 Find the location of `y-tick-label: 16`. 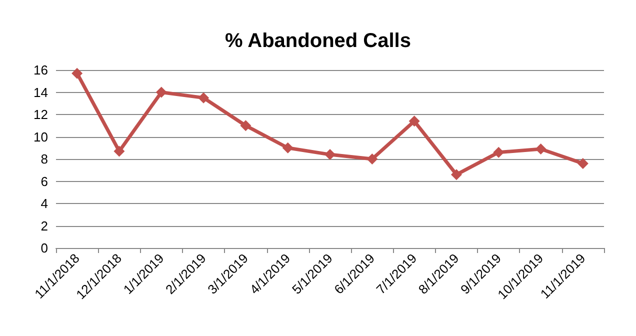

y-tick-label: 16 is located at coordinates (41, 70).